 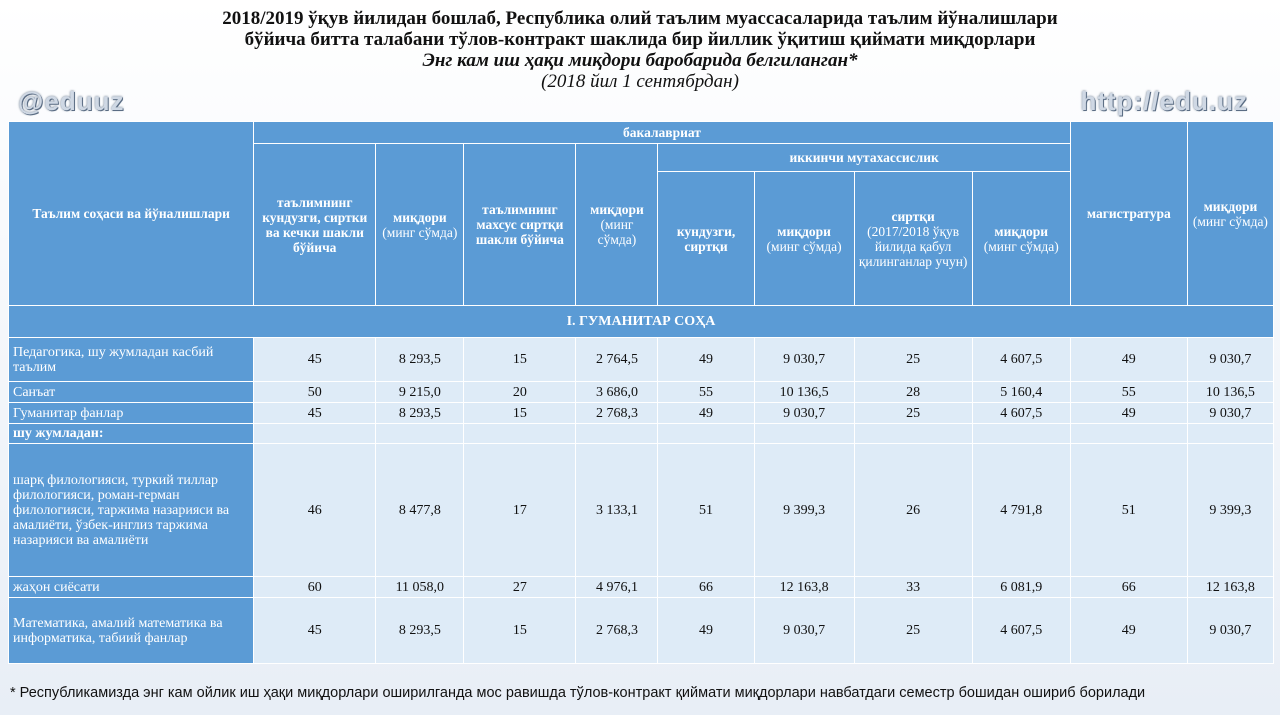 I want to click on table-row: шу жумладан:, so click(x=641, y=433).